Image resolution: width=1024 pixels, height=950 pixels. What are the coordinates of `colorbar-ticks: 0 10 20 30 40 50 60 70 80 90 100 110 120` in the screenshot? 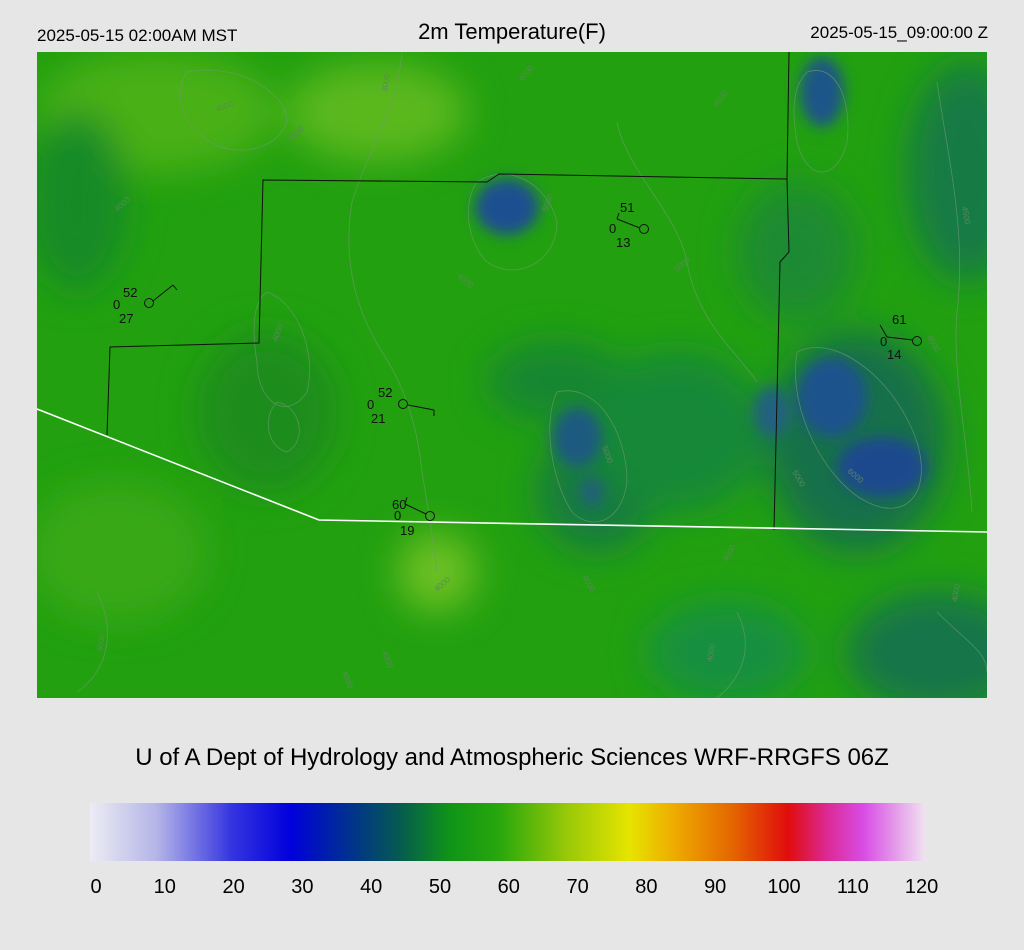 It's located at (512, 888).